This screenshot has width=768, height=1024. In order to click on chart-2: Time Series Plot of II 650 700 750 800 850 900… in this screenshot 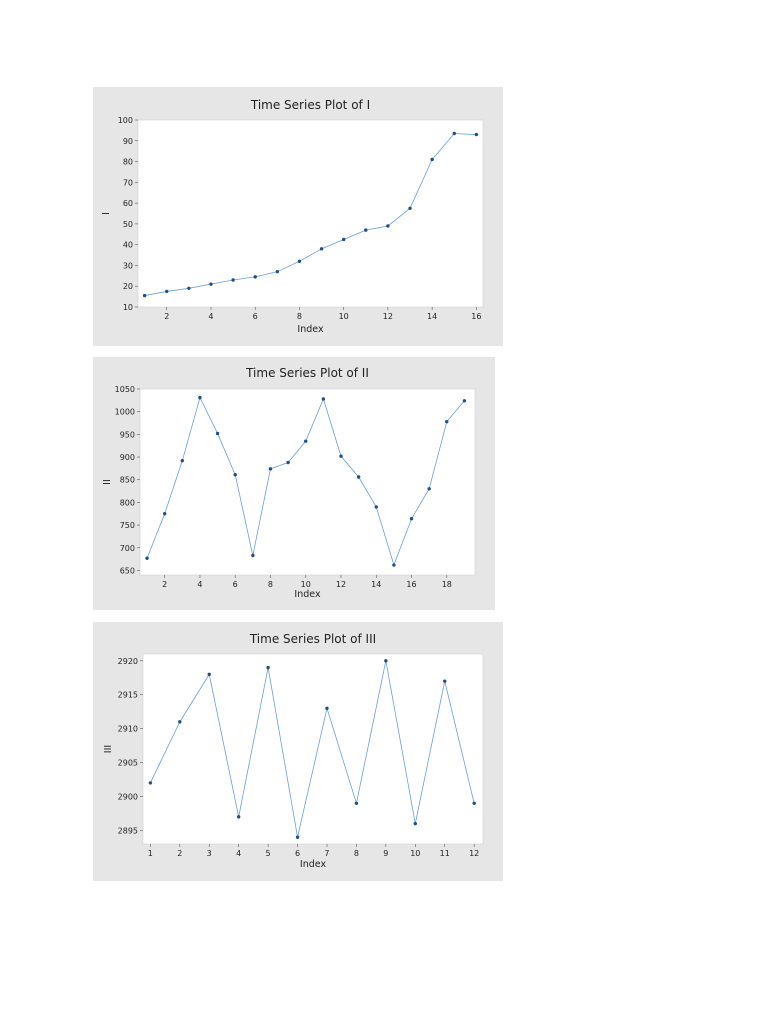, I will do `click(289, 483)`.